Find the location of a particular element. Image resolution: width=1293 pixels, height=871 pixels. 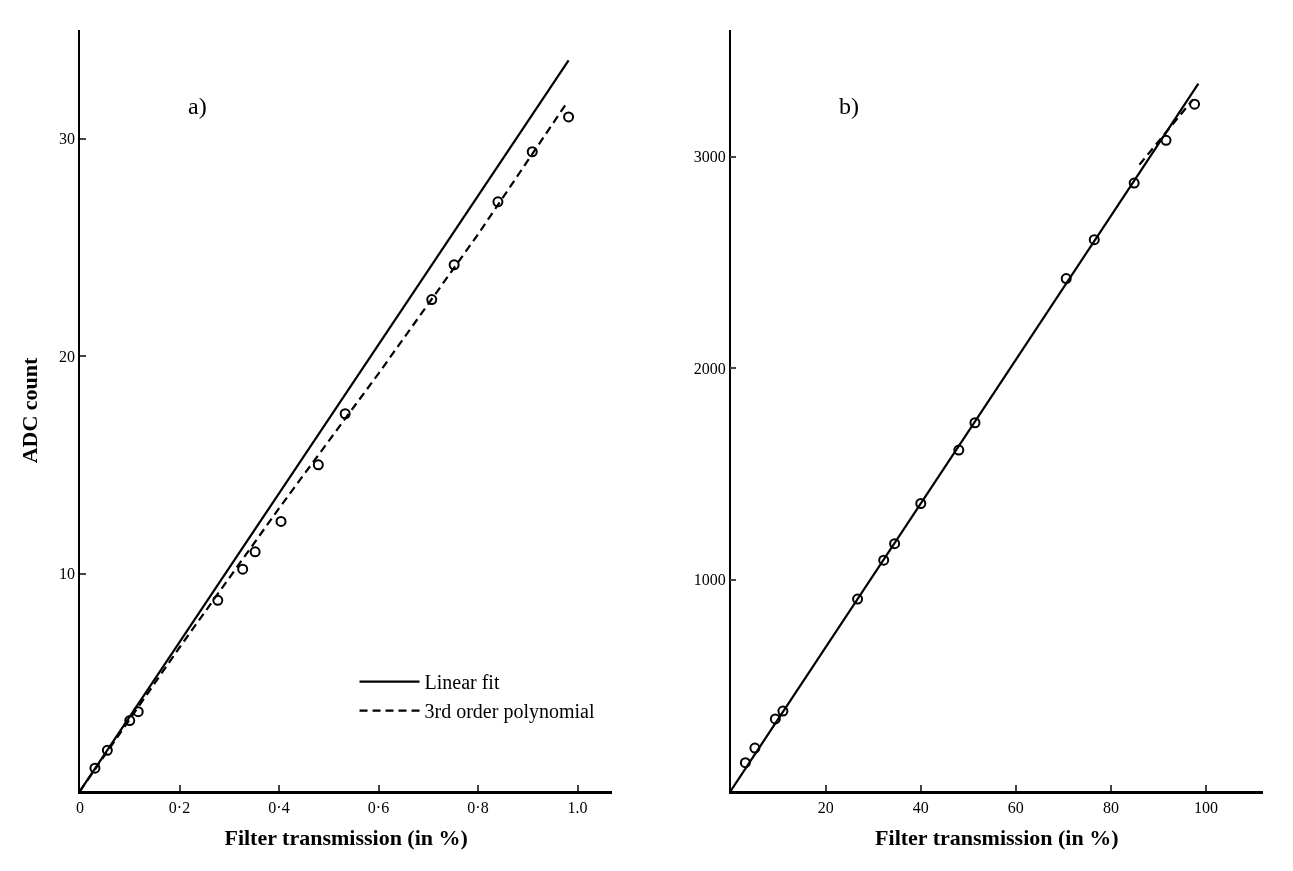

x-tick-label: 0·8 is located at coordinates (478, 807).